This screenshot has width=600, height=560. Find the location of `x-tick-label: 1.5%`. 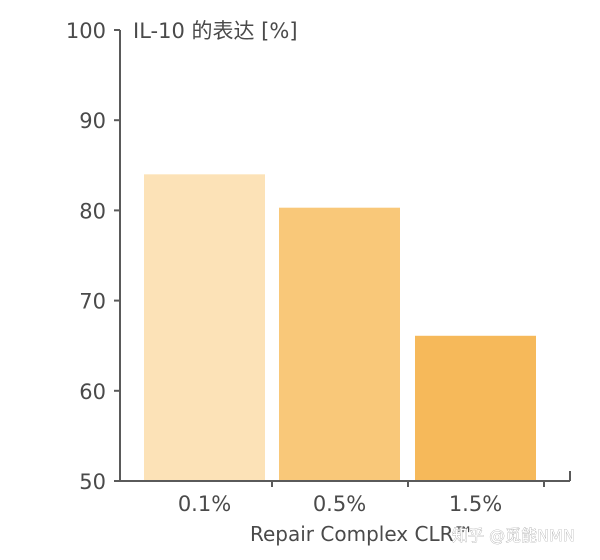

x-tick-label: 1.5% is located at coordinates (475, 504).